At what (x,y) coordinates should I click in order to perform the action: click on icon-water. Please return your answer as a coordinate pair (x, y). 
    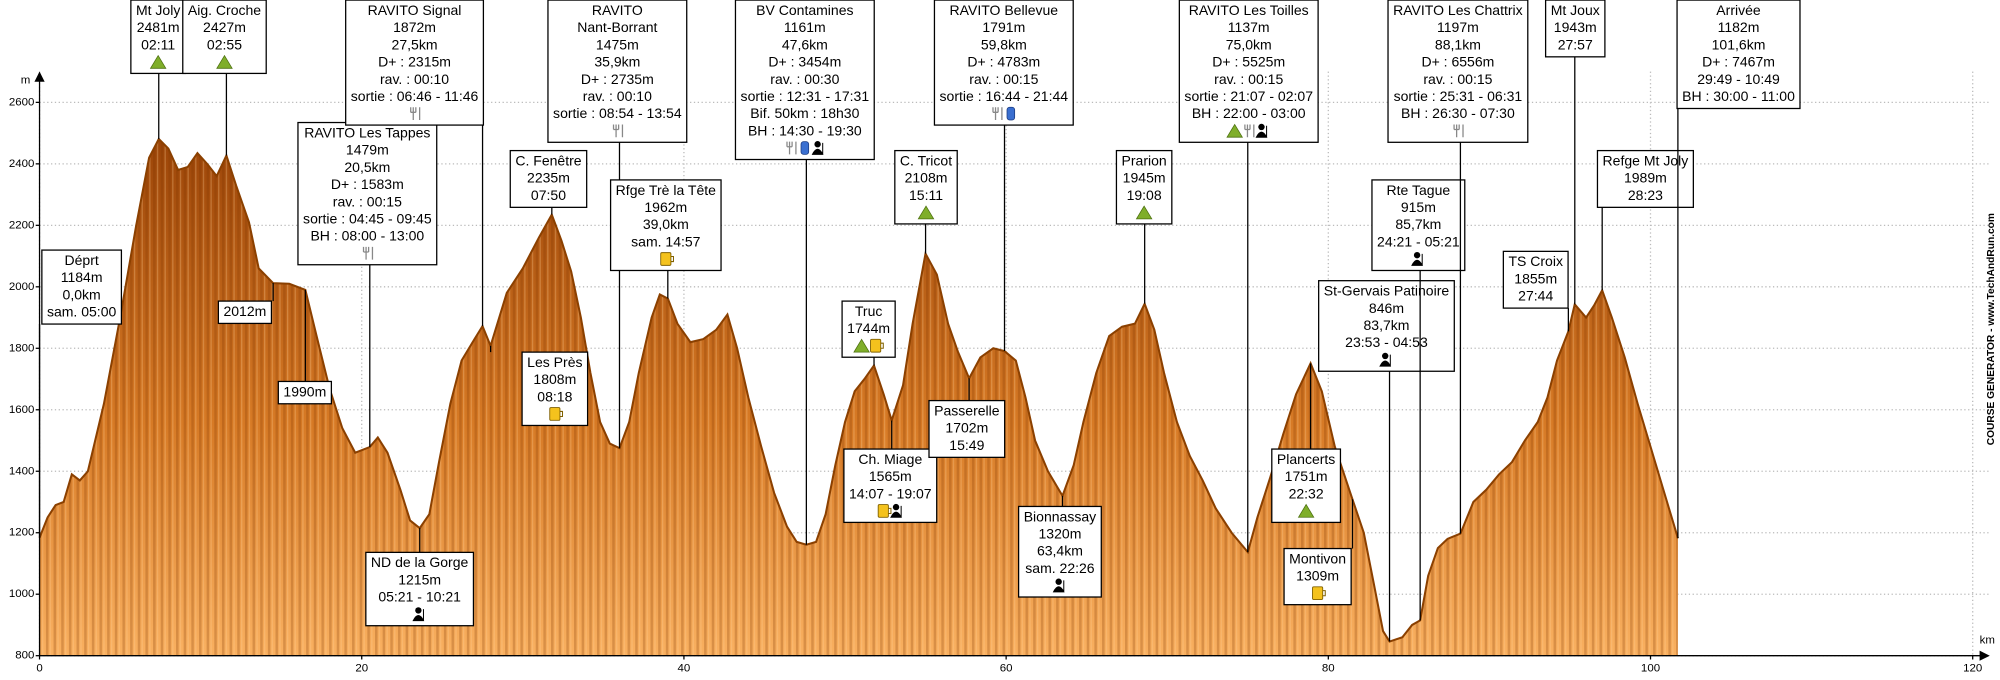
    Looking at the image, I should click on (1011, 113).